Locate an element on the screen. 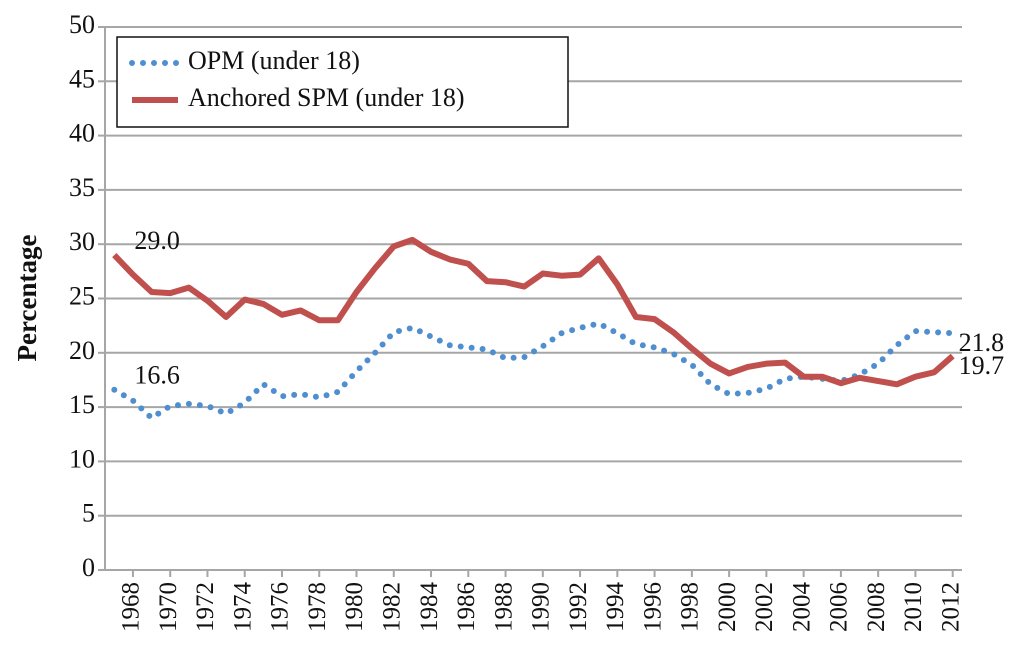 The width and height of the screenshot is (1027, 660). legend-box is located at coordinates (342, 82).